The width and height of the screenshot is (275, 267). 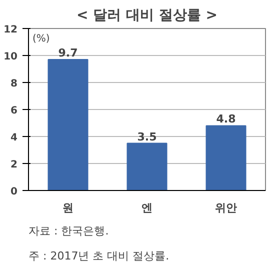 What do you see at coordinates (11, 30) in the screenshot?
I see `y-tick-label: 12` at bounding box center [11, 30].